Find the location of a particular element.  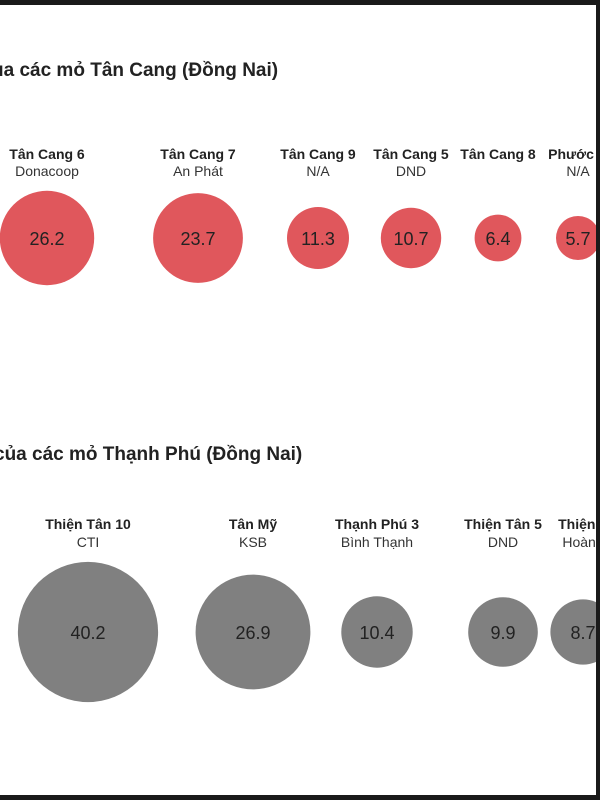

mine-name-label: Thiện Tân 10 is located at coordinates (88, 524).